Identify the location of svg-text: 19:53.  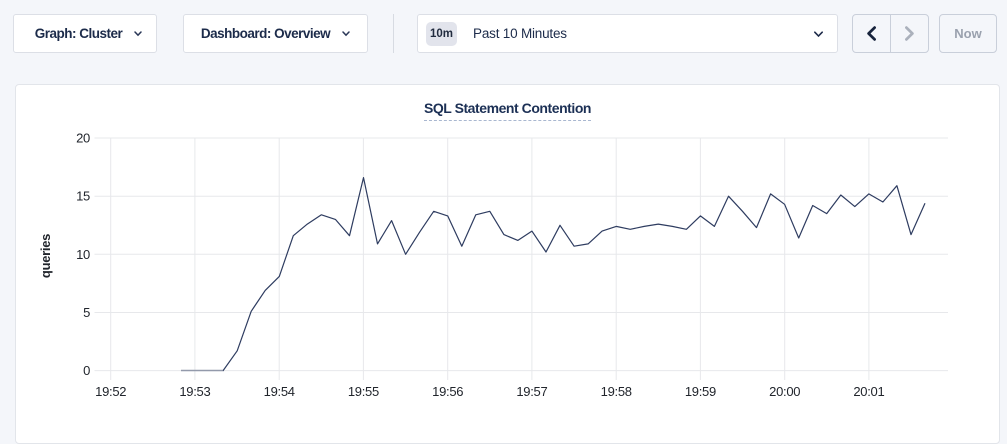
(194, 391).